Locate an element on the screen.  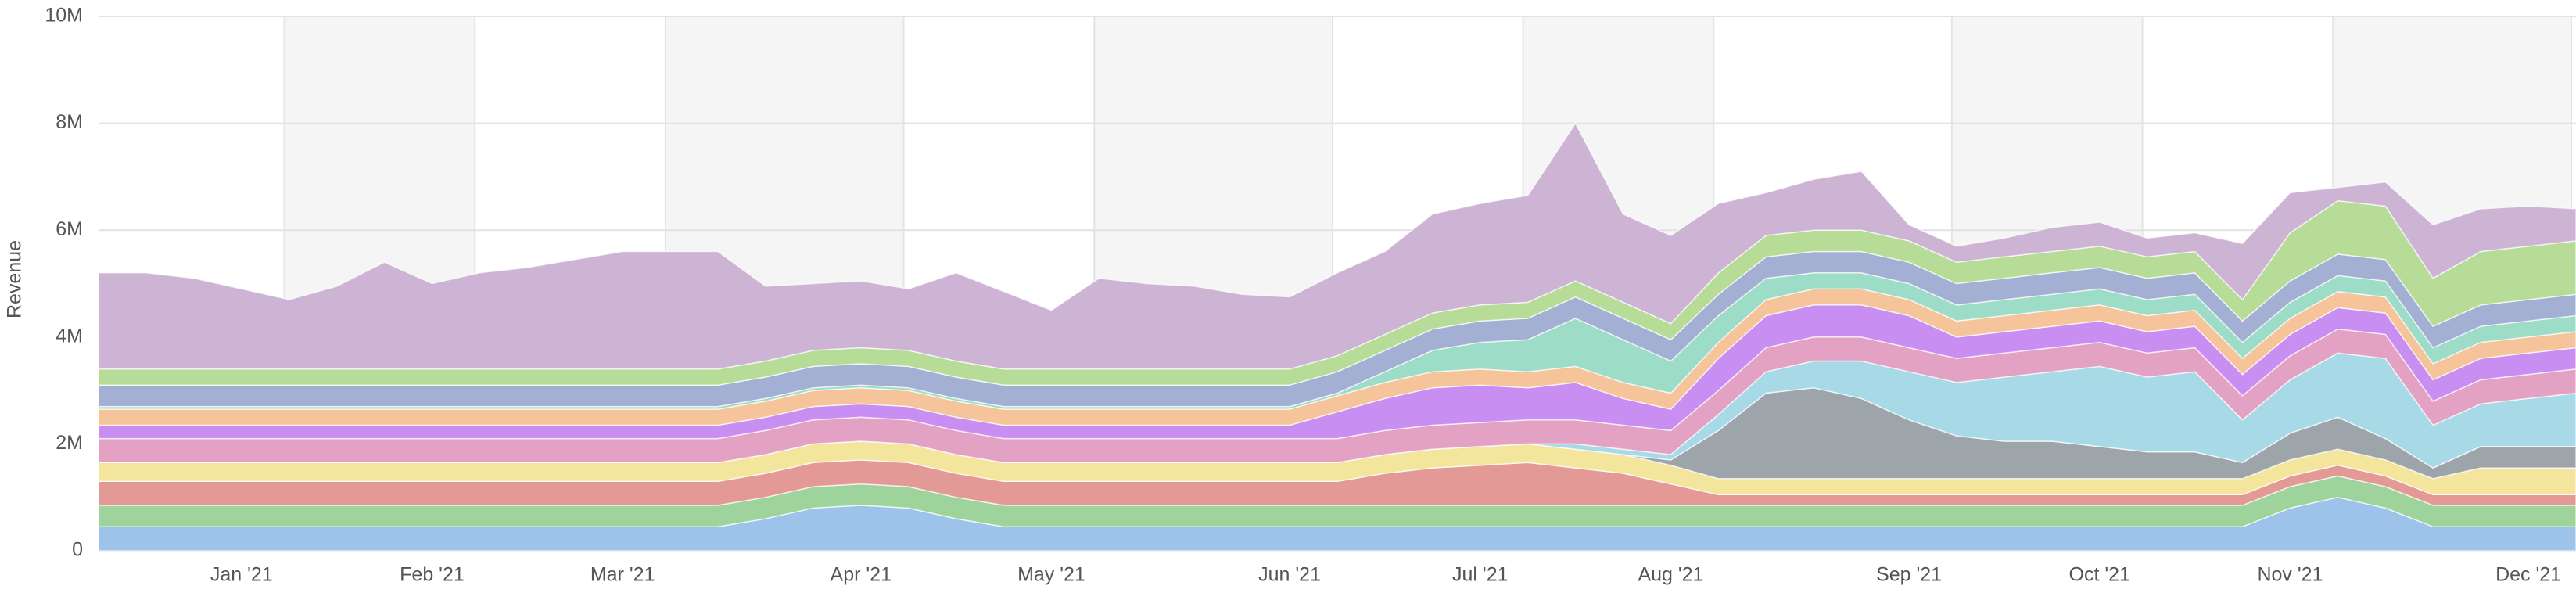
y-tick-label: 6M is located at coordinates (69, 229).